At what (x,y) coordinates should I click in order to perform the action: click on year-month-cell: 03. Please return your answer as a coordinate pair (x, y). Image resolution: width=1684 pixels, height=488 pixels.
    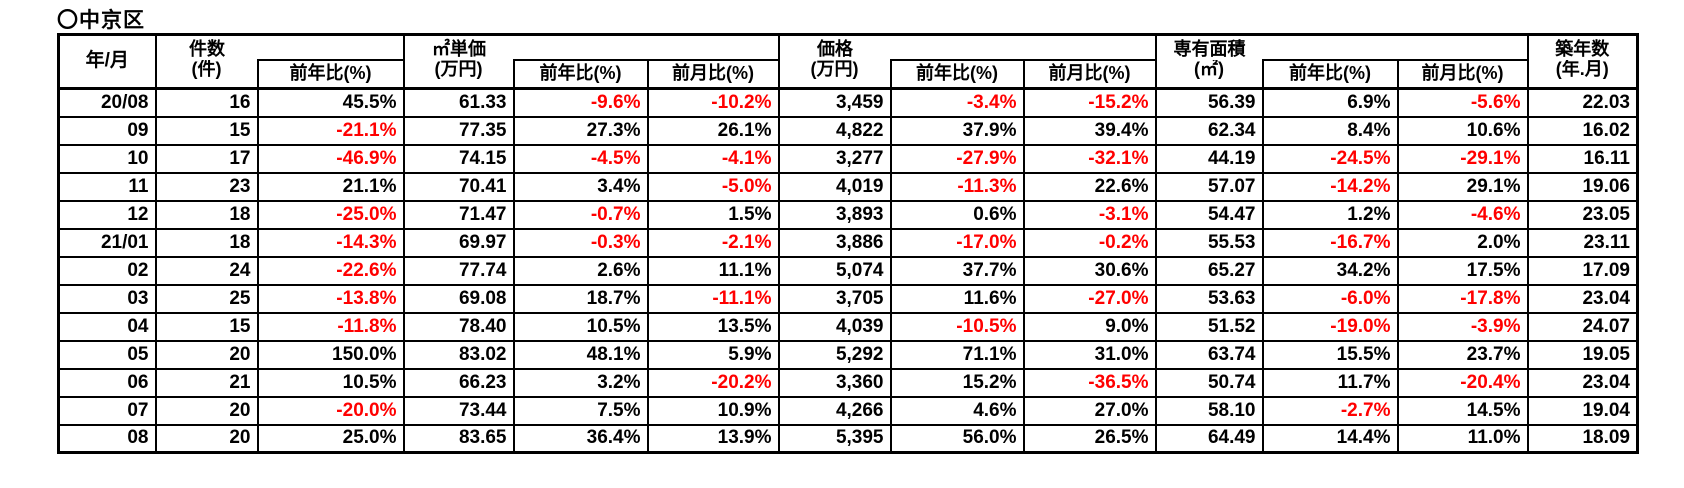
    Looking at the image, I should click on (107, 298).